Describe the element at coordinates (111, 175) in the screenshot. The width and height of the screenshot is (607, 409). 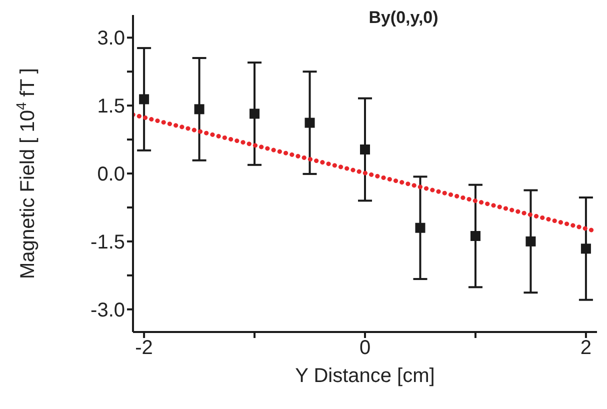
I see `y-tick-label: 0.0` at that location.